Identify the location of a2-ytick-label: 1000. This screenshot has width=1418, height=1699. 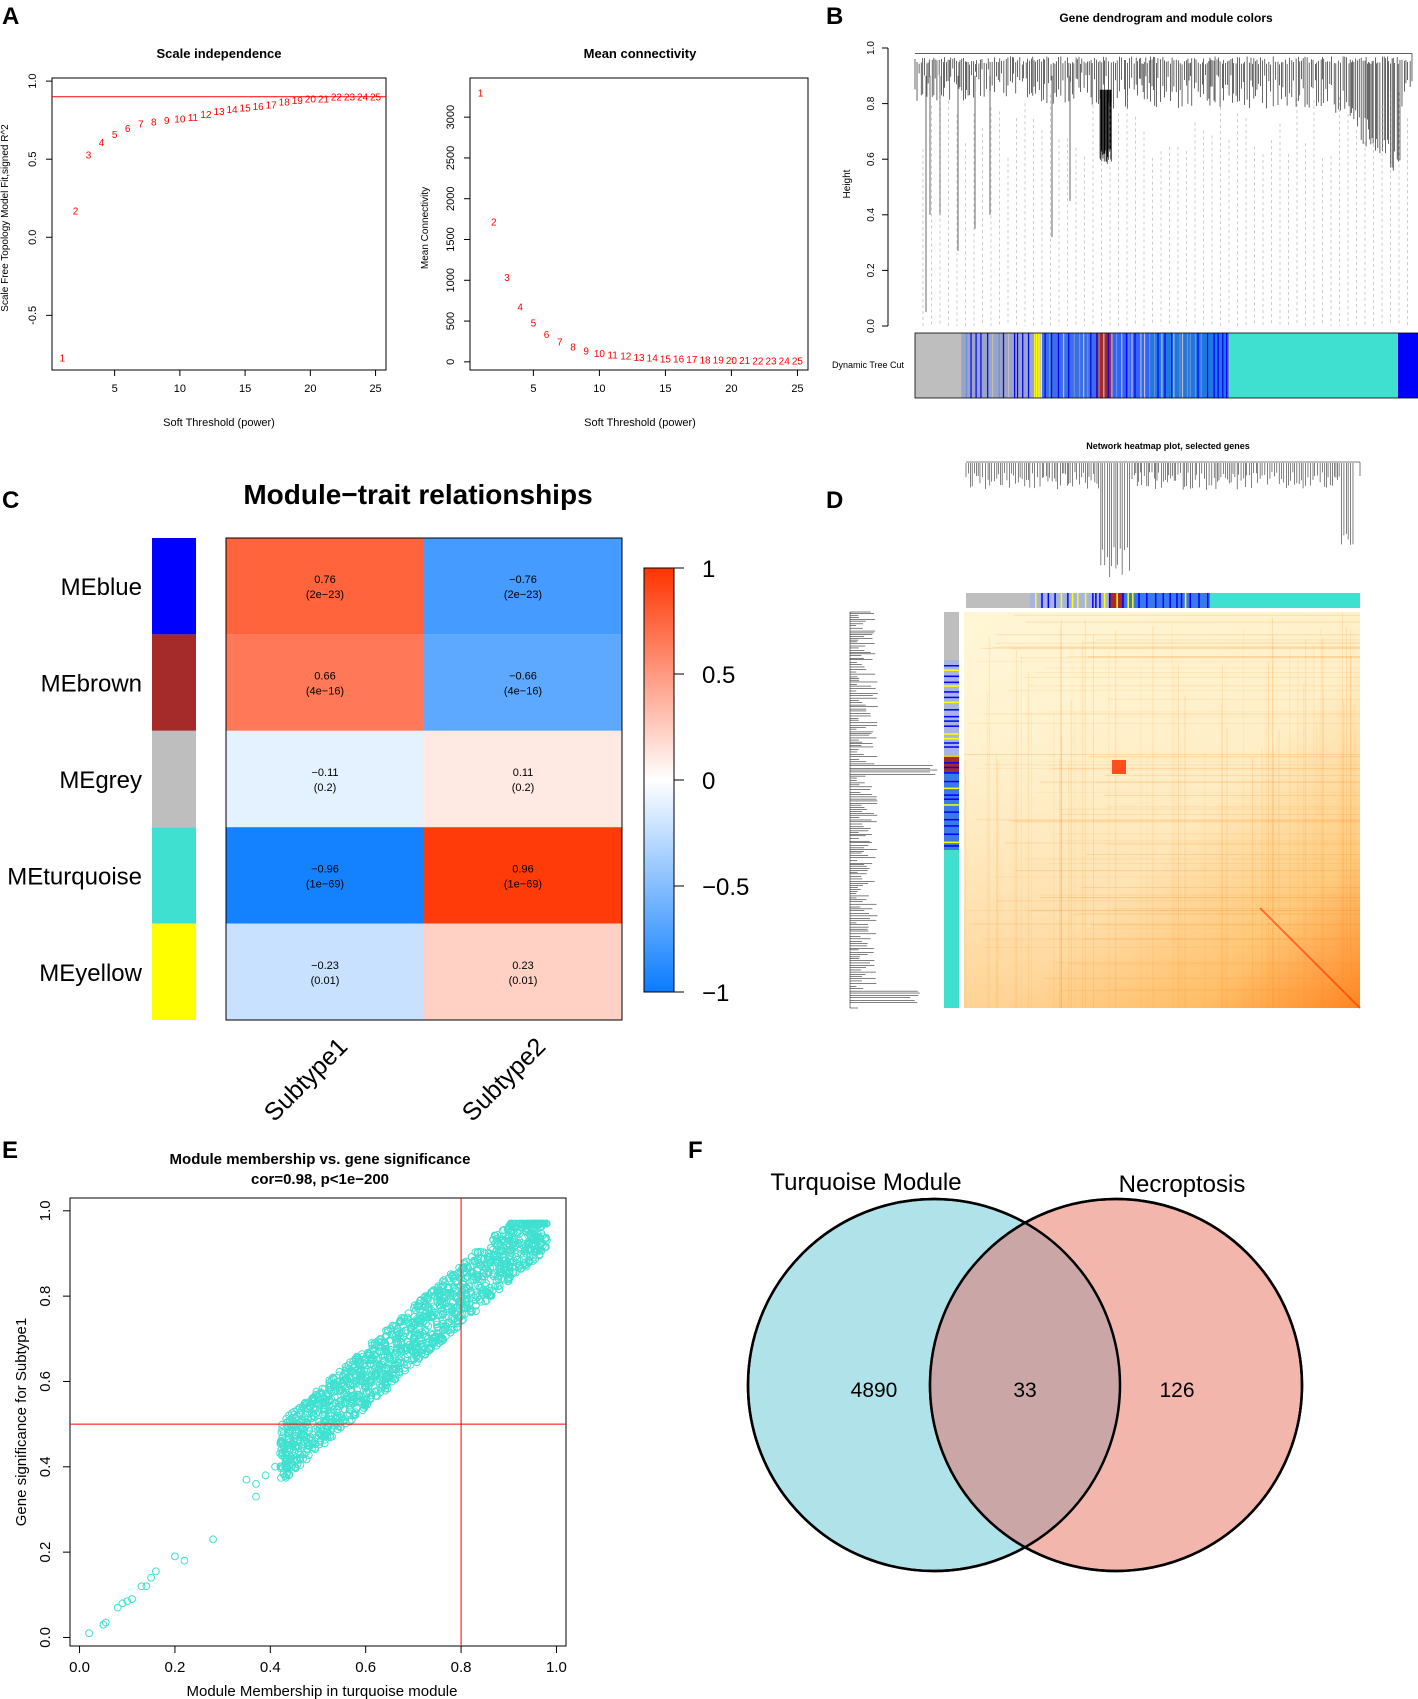
(451, 280).